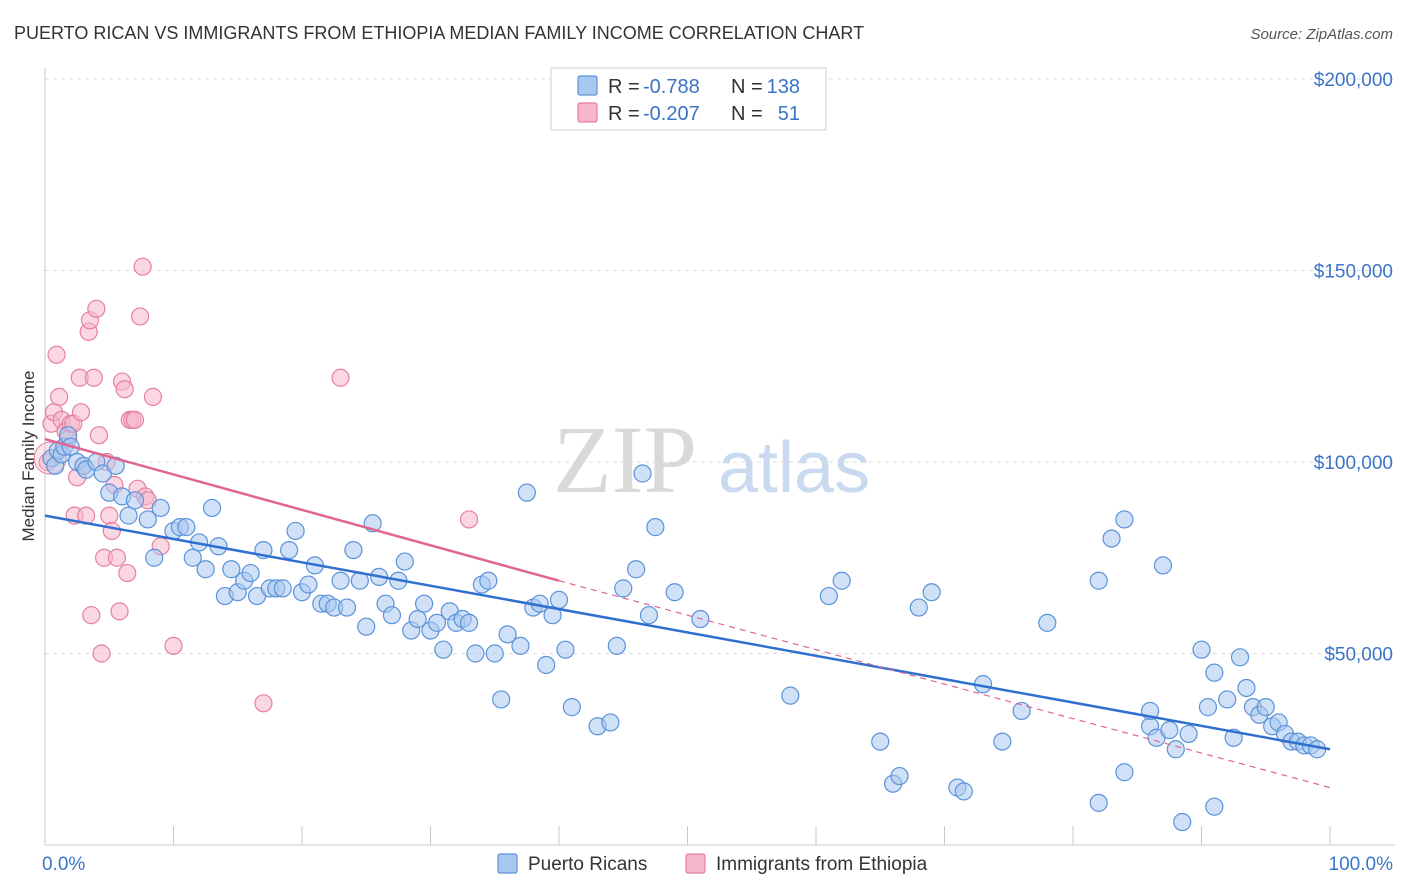 This screenshot has width=1406, height=892. I want to click on x-tick-labels: 0.0% 100.0%, so click(717, 864).